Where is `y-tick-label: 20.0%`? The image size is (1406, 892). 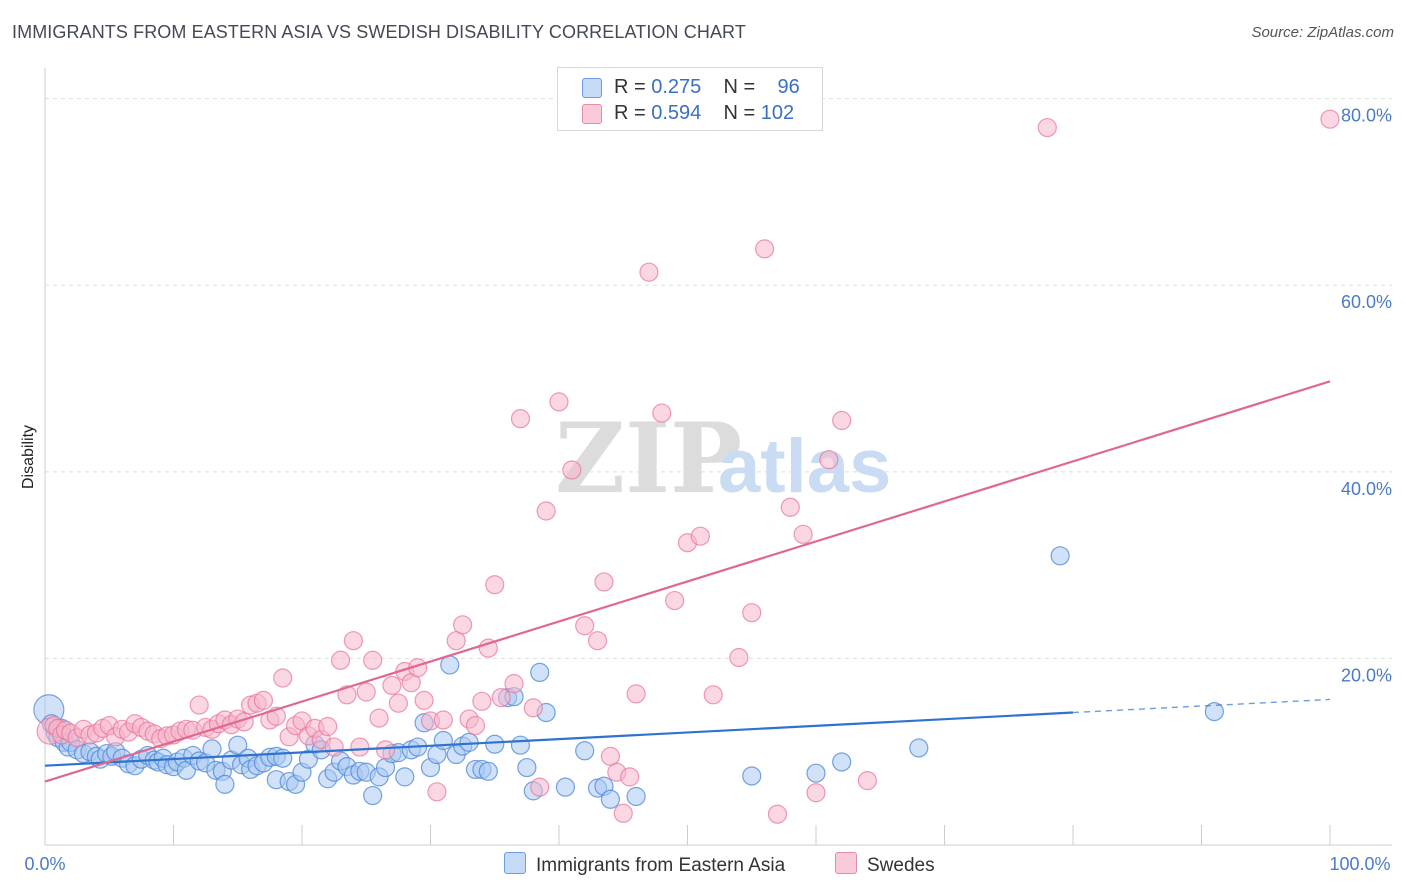
y-tick-label: 20.0% is located at coordinates (1366, 675).